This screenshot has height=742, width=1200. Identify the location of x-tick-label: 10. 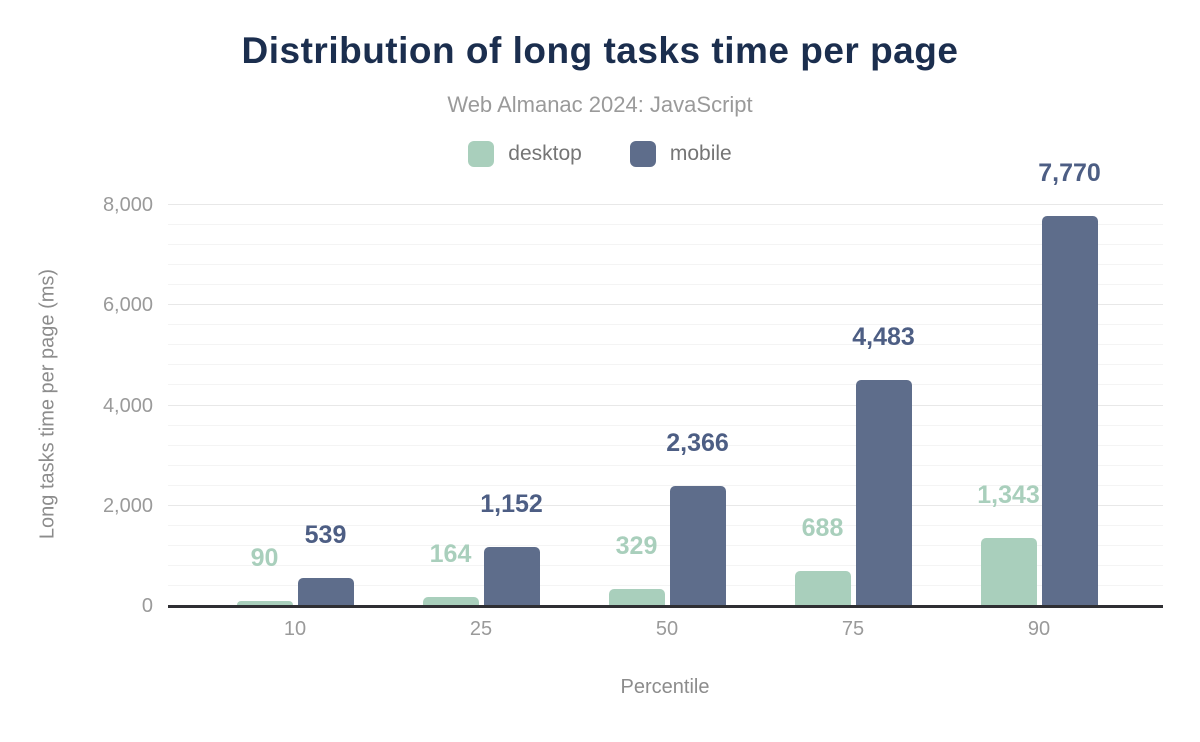
(295, 629).